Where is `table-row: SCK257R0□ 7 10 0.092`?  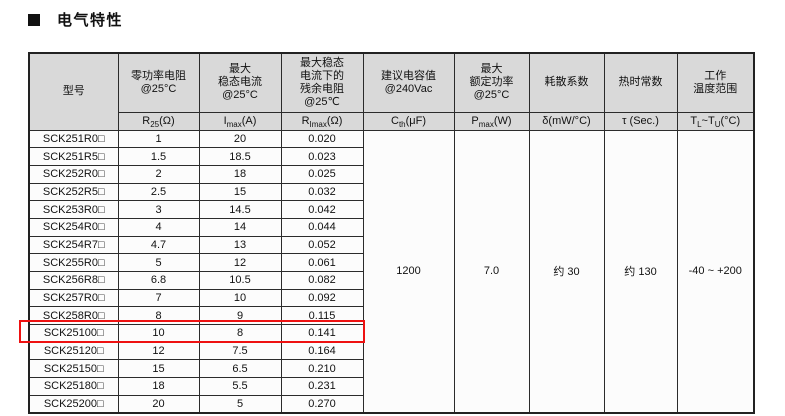 table-row: SCK257R0□ 7 10 0.092 is located at coordinates (391, 298).